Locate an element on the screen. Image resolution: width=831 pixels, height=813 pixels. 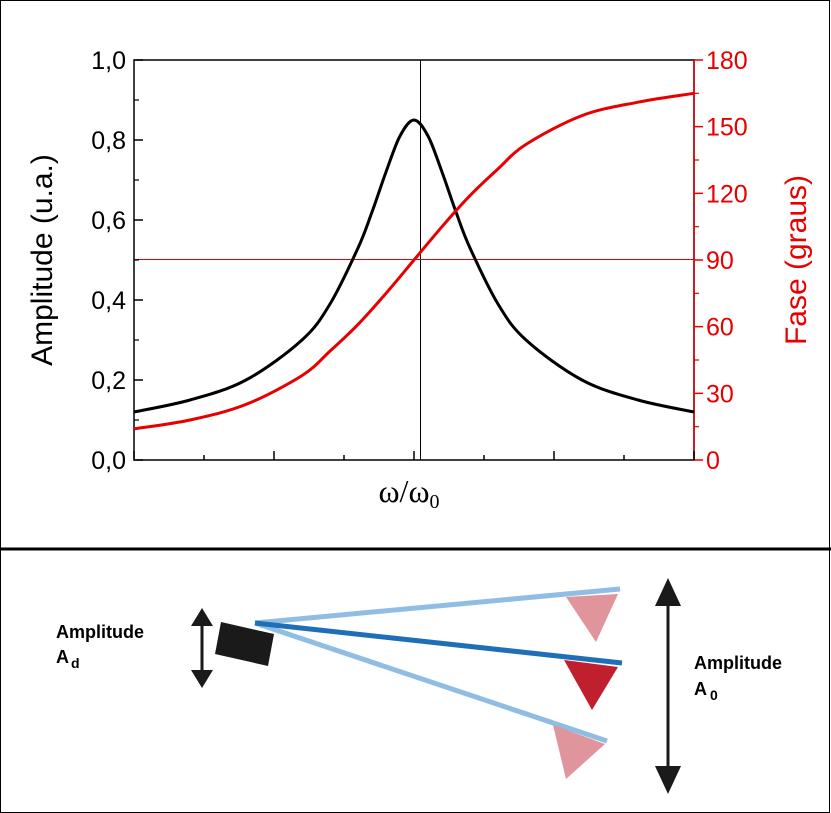
y-right-axis-label: Fase (graus) is located at coordinates (796, 260).